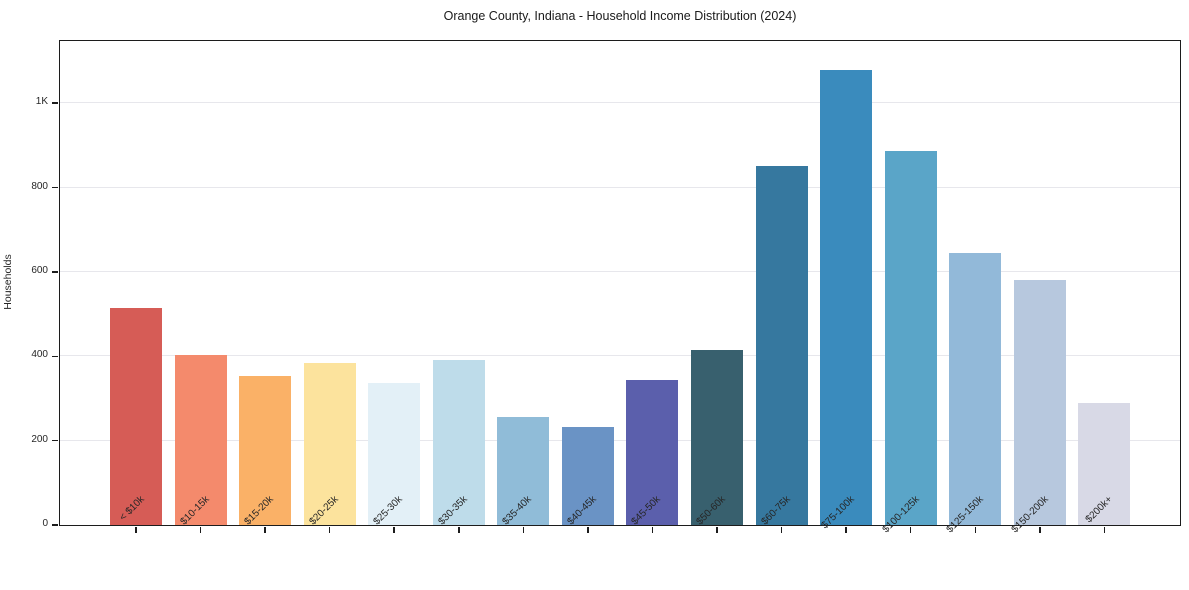  I want to click on bar-$20-25k, so click(329, 443).